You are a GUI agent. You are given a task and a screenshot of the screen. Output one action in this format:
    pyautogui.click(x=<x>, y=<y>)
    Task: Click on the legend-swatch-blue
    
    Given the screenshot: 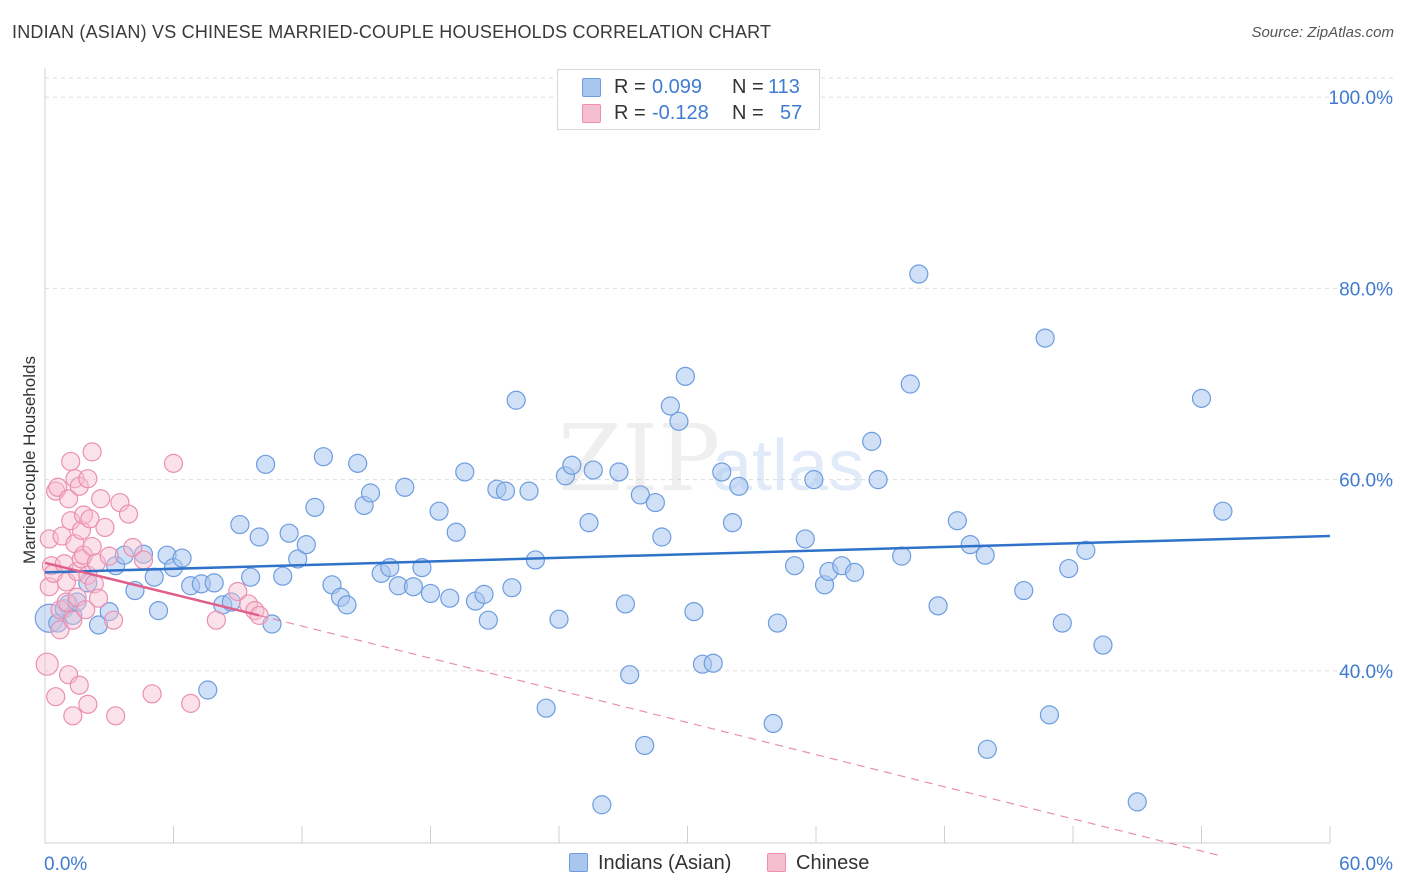 What is the action you would take?
    pyautogui.click(x=591, y=87)
    